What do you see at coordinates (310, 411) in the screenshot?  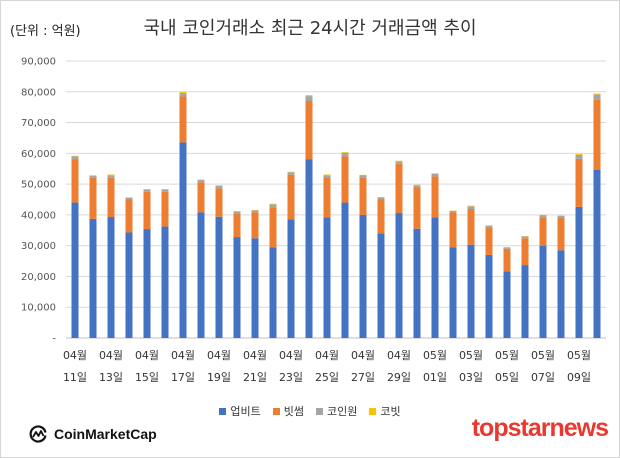 I see `legend: 업비트 빗썸 코인원 코빗` at bounding box center [310, 411].